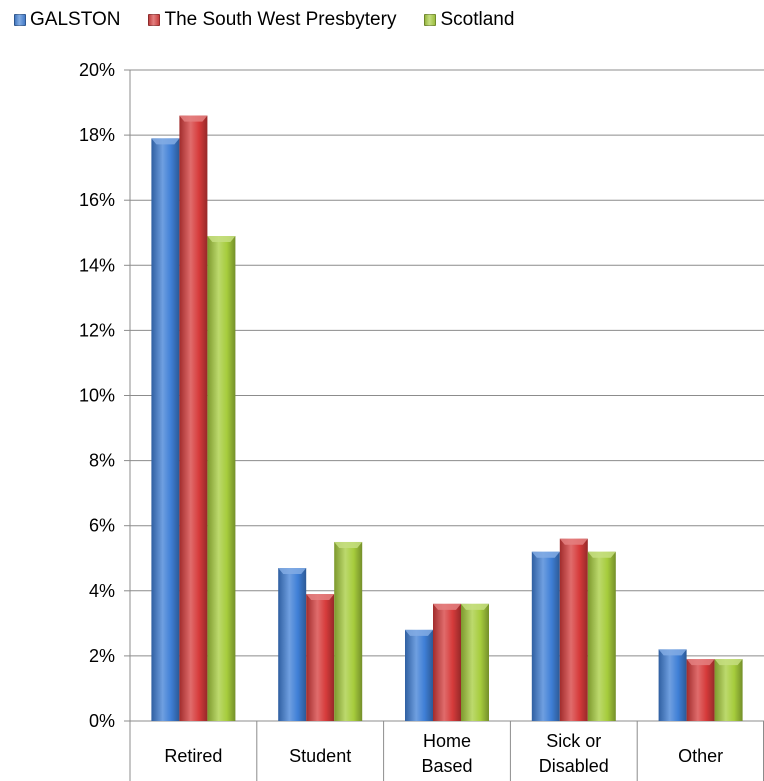 The image size is (764, 781). Describe the element at coordinates (292, 644) in the screenshot. I see `bar-galston-student` at that location.